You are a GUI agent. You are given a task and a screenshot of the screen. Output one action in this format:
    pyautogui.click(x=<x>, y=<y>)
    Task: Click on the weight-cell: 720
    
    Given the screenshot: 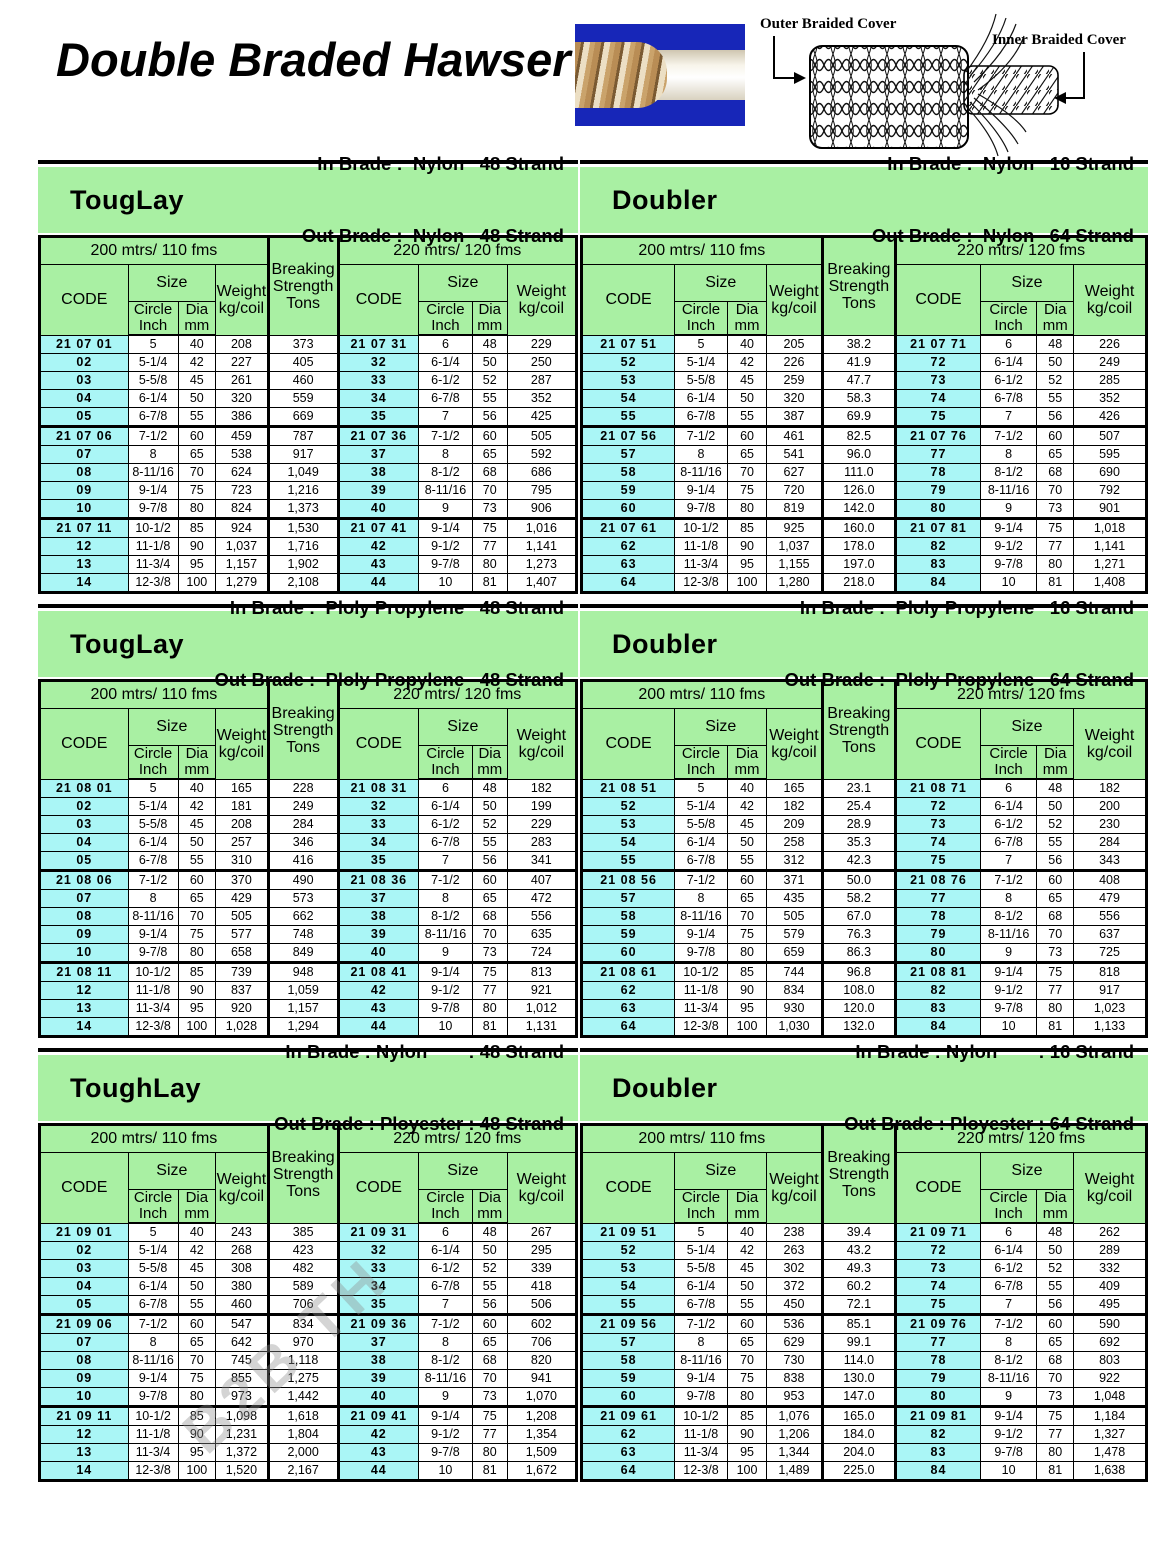 What is the action you would take?
    pyautogui.click(x=794, y=491)
    